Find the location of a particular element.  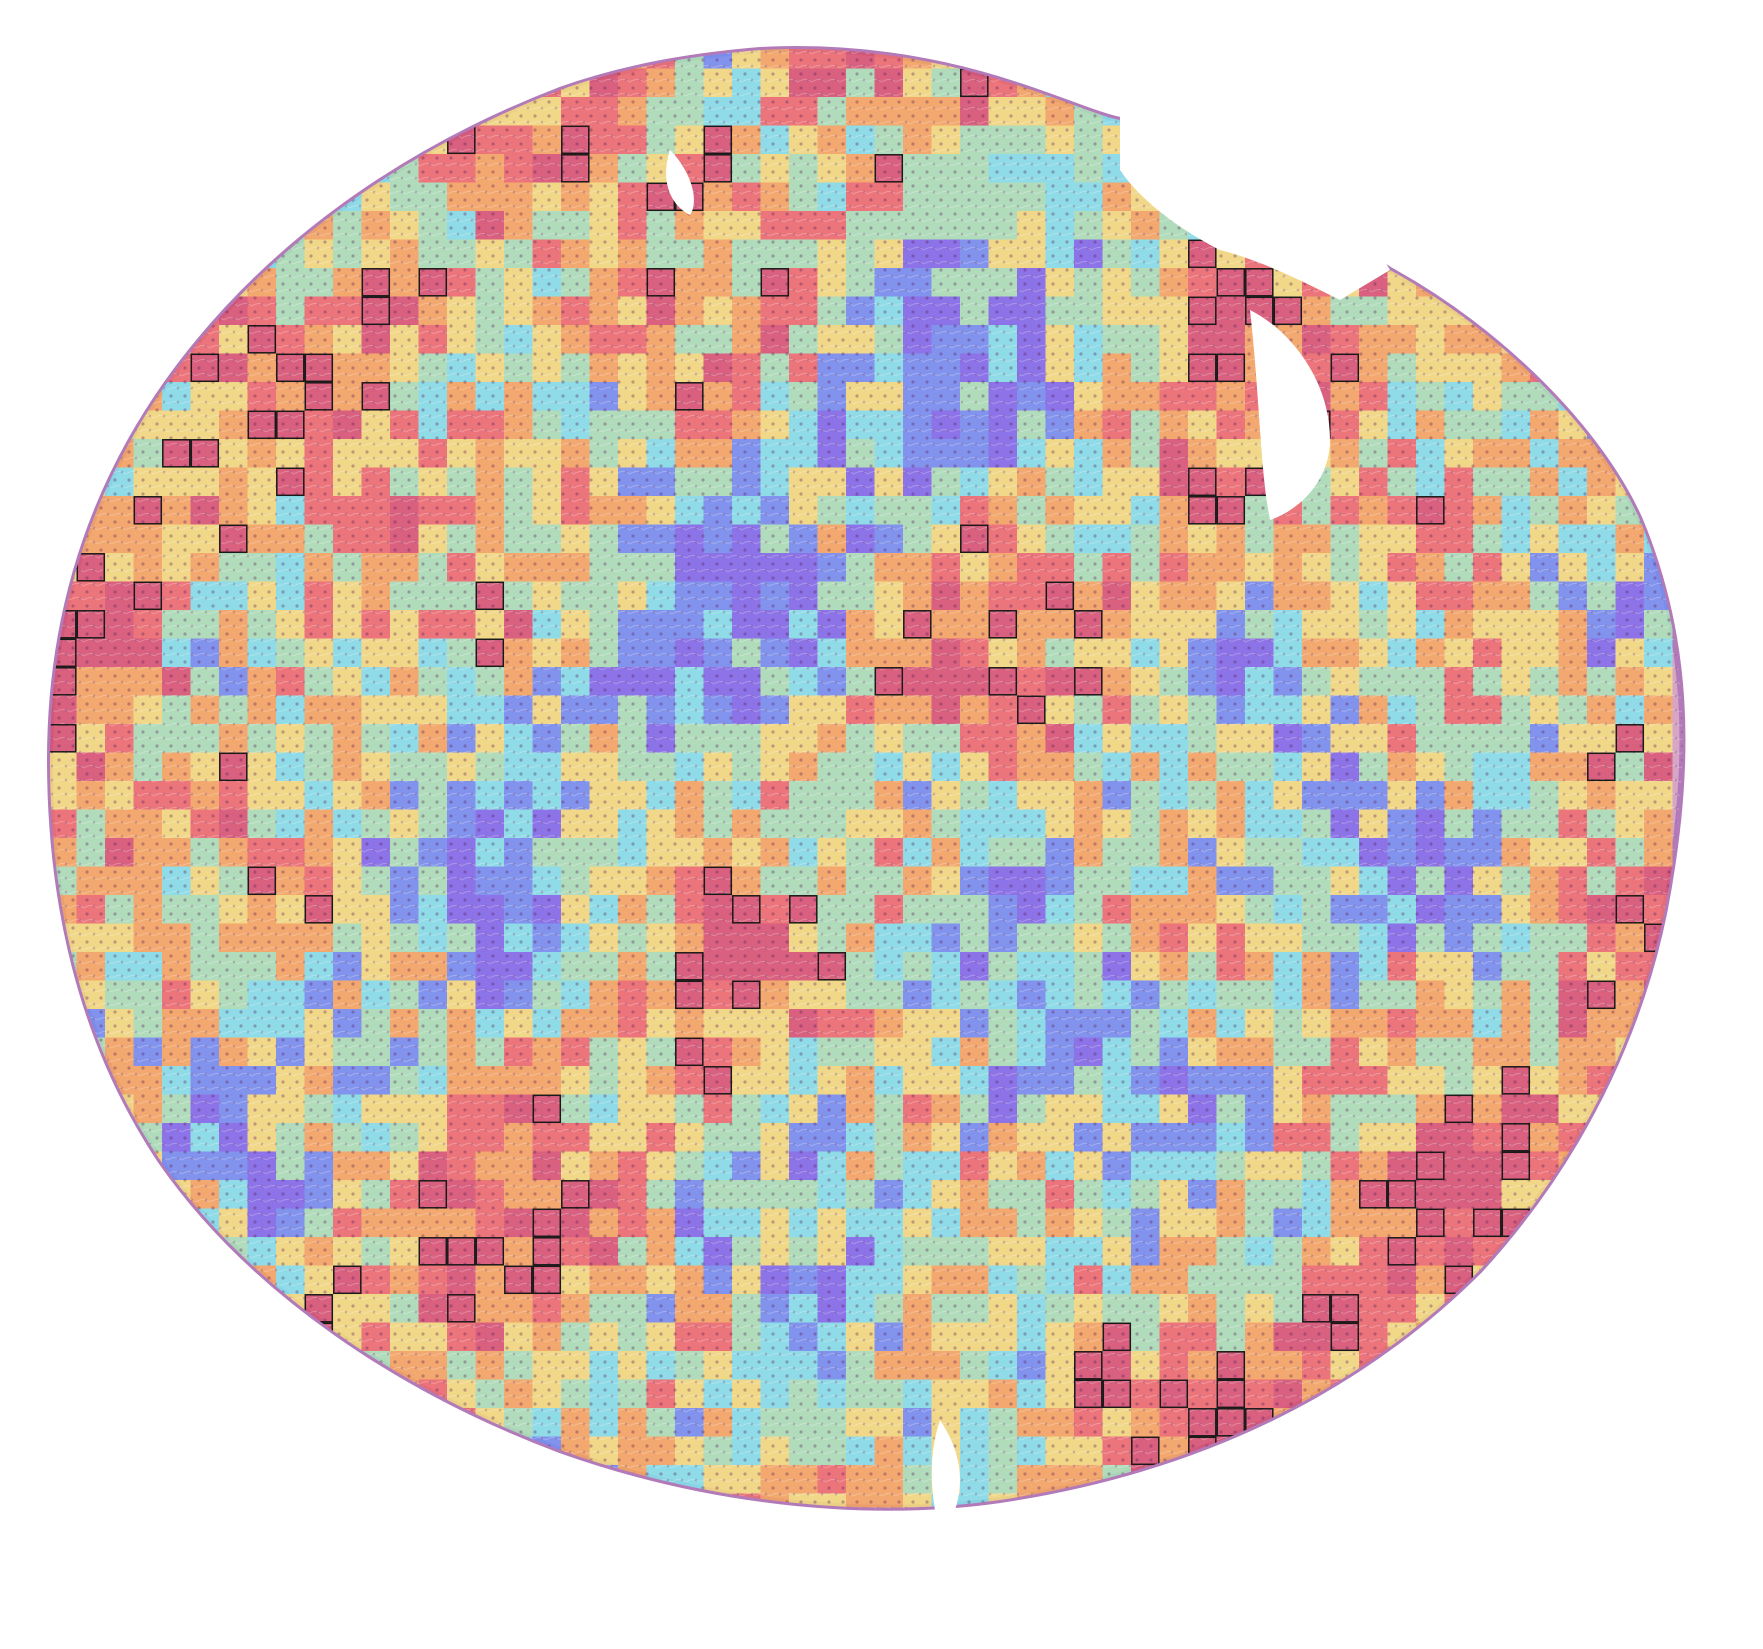

tear-gap-inner is located at coordinates (1290, 415).